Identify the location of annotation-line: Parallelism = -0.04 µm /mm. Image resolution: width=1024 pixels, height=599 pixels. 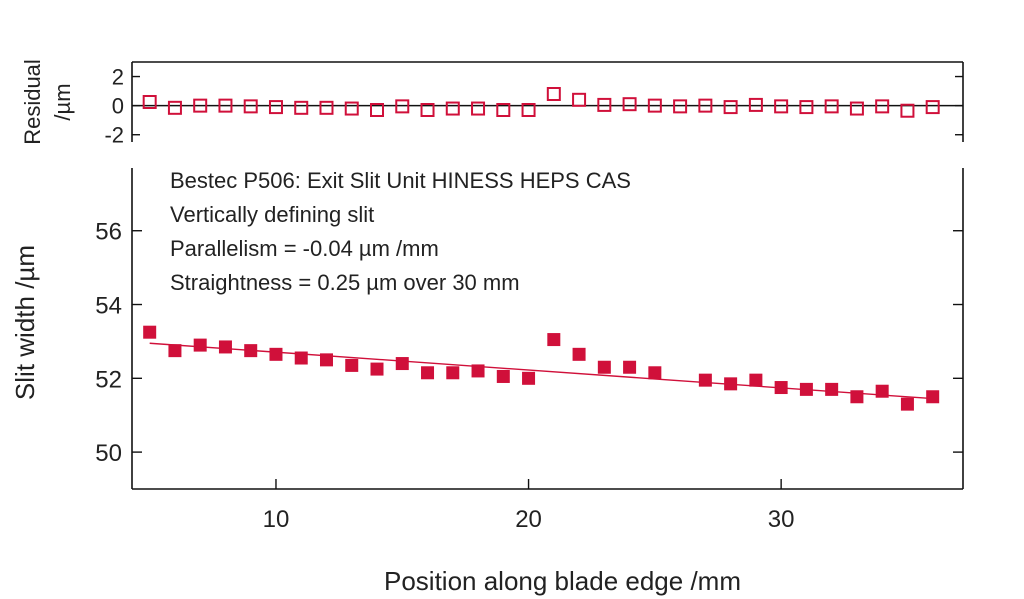
(304, 248).